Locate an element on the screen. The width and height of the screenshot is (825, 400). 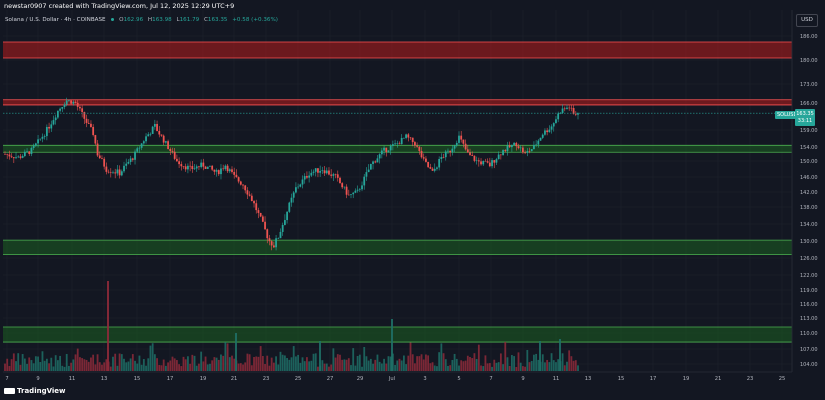
y-tick-label: 154.00 is located at coordinates (809, 148).